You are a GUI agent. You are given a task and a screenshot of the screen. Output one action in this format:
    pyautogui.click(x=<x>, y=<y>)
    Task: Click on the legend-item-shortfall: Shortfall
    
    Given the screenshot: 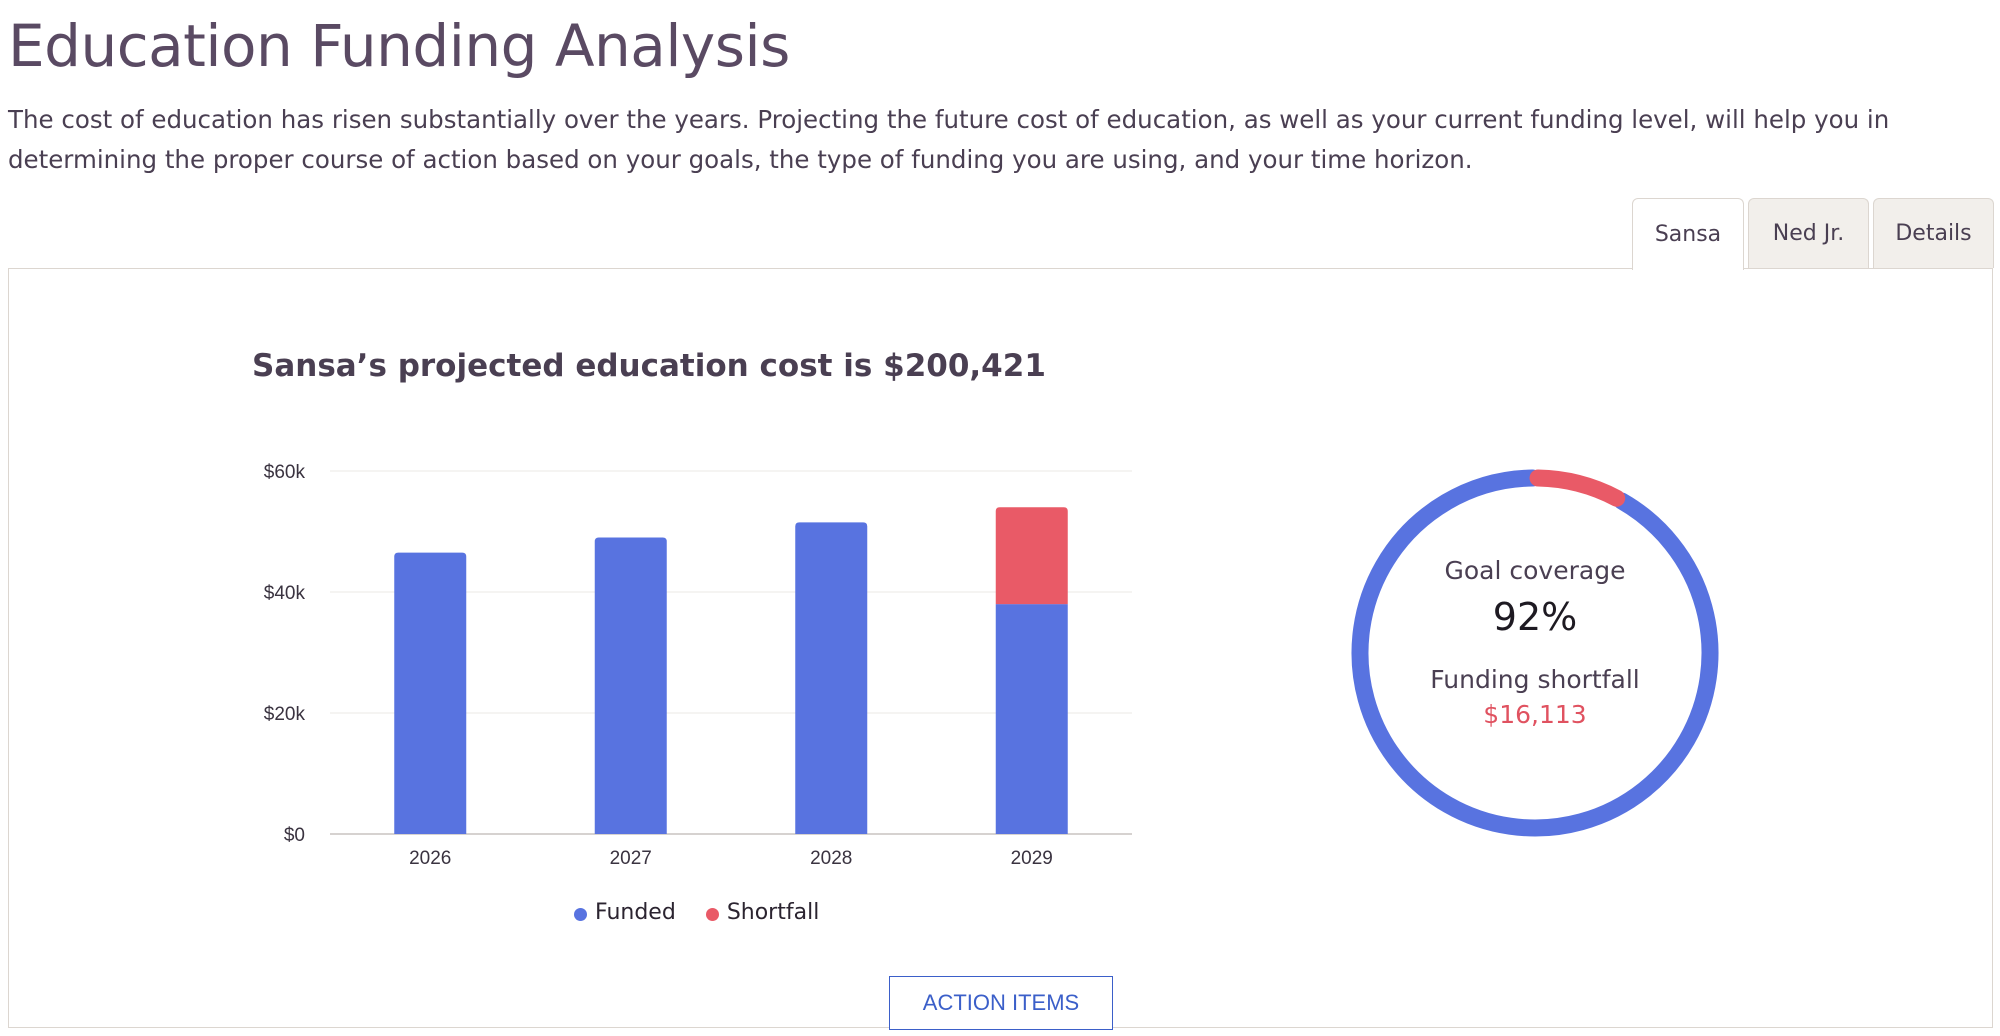 What is the action you would take?
    pyautogui.click(x=762, y=912)
    